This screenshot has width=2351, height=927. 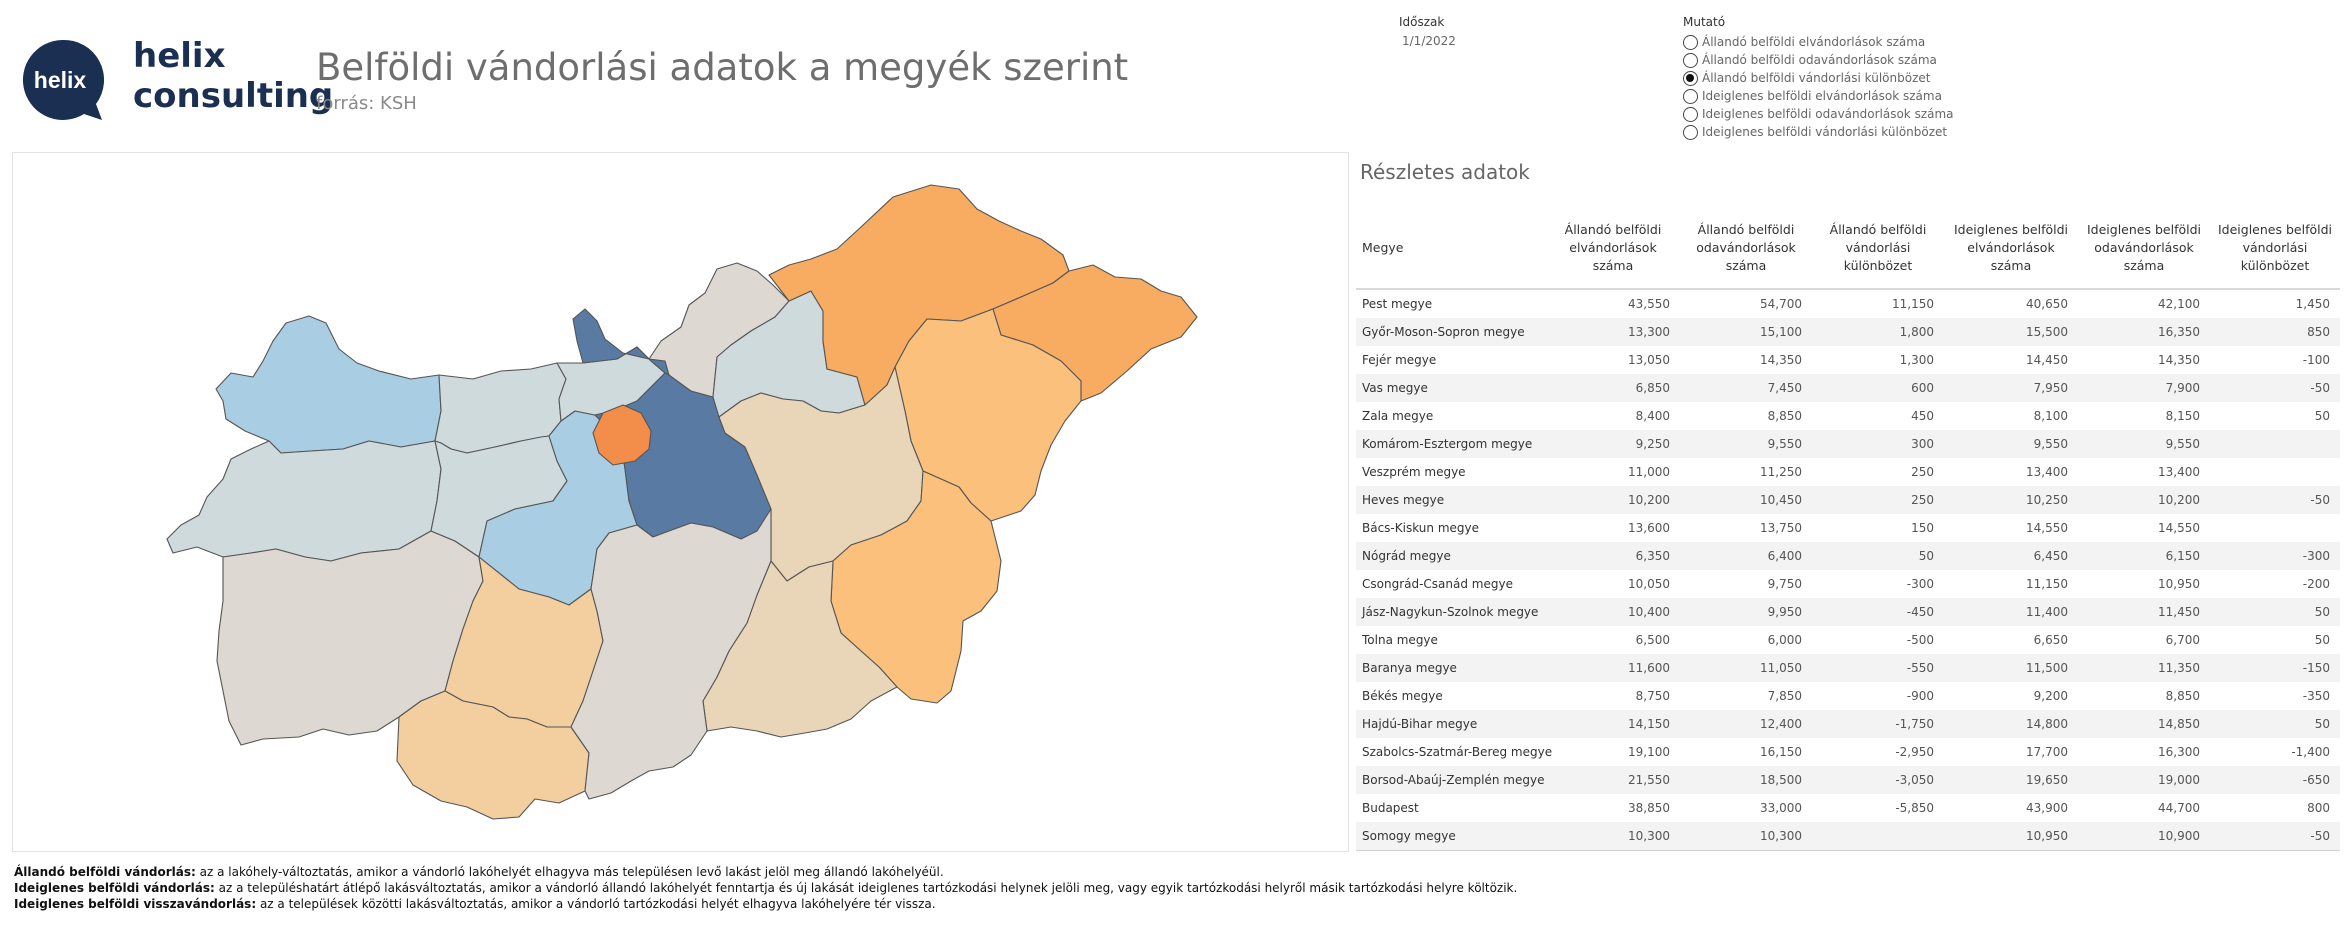 What do you see at coordinates (1781, 808) in the screenshot?
I see `table-cell-value: 33,000` at bounding box center [1781, 808].